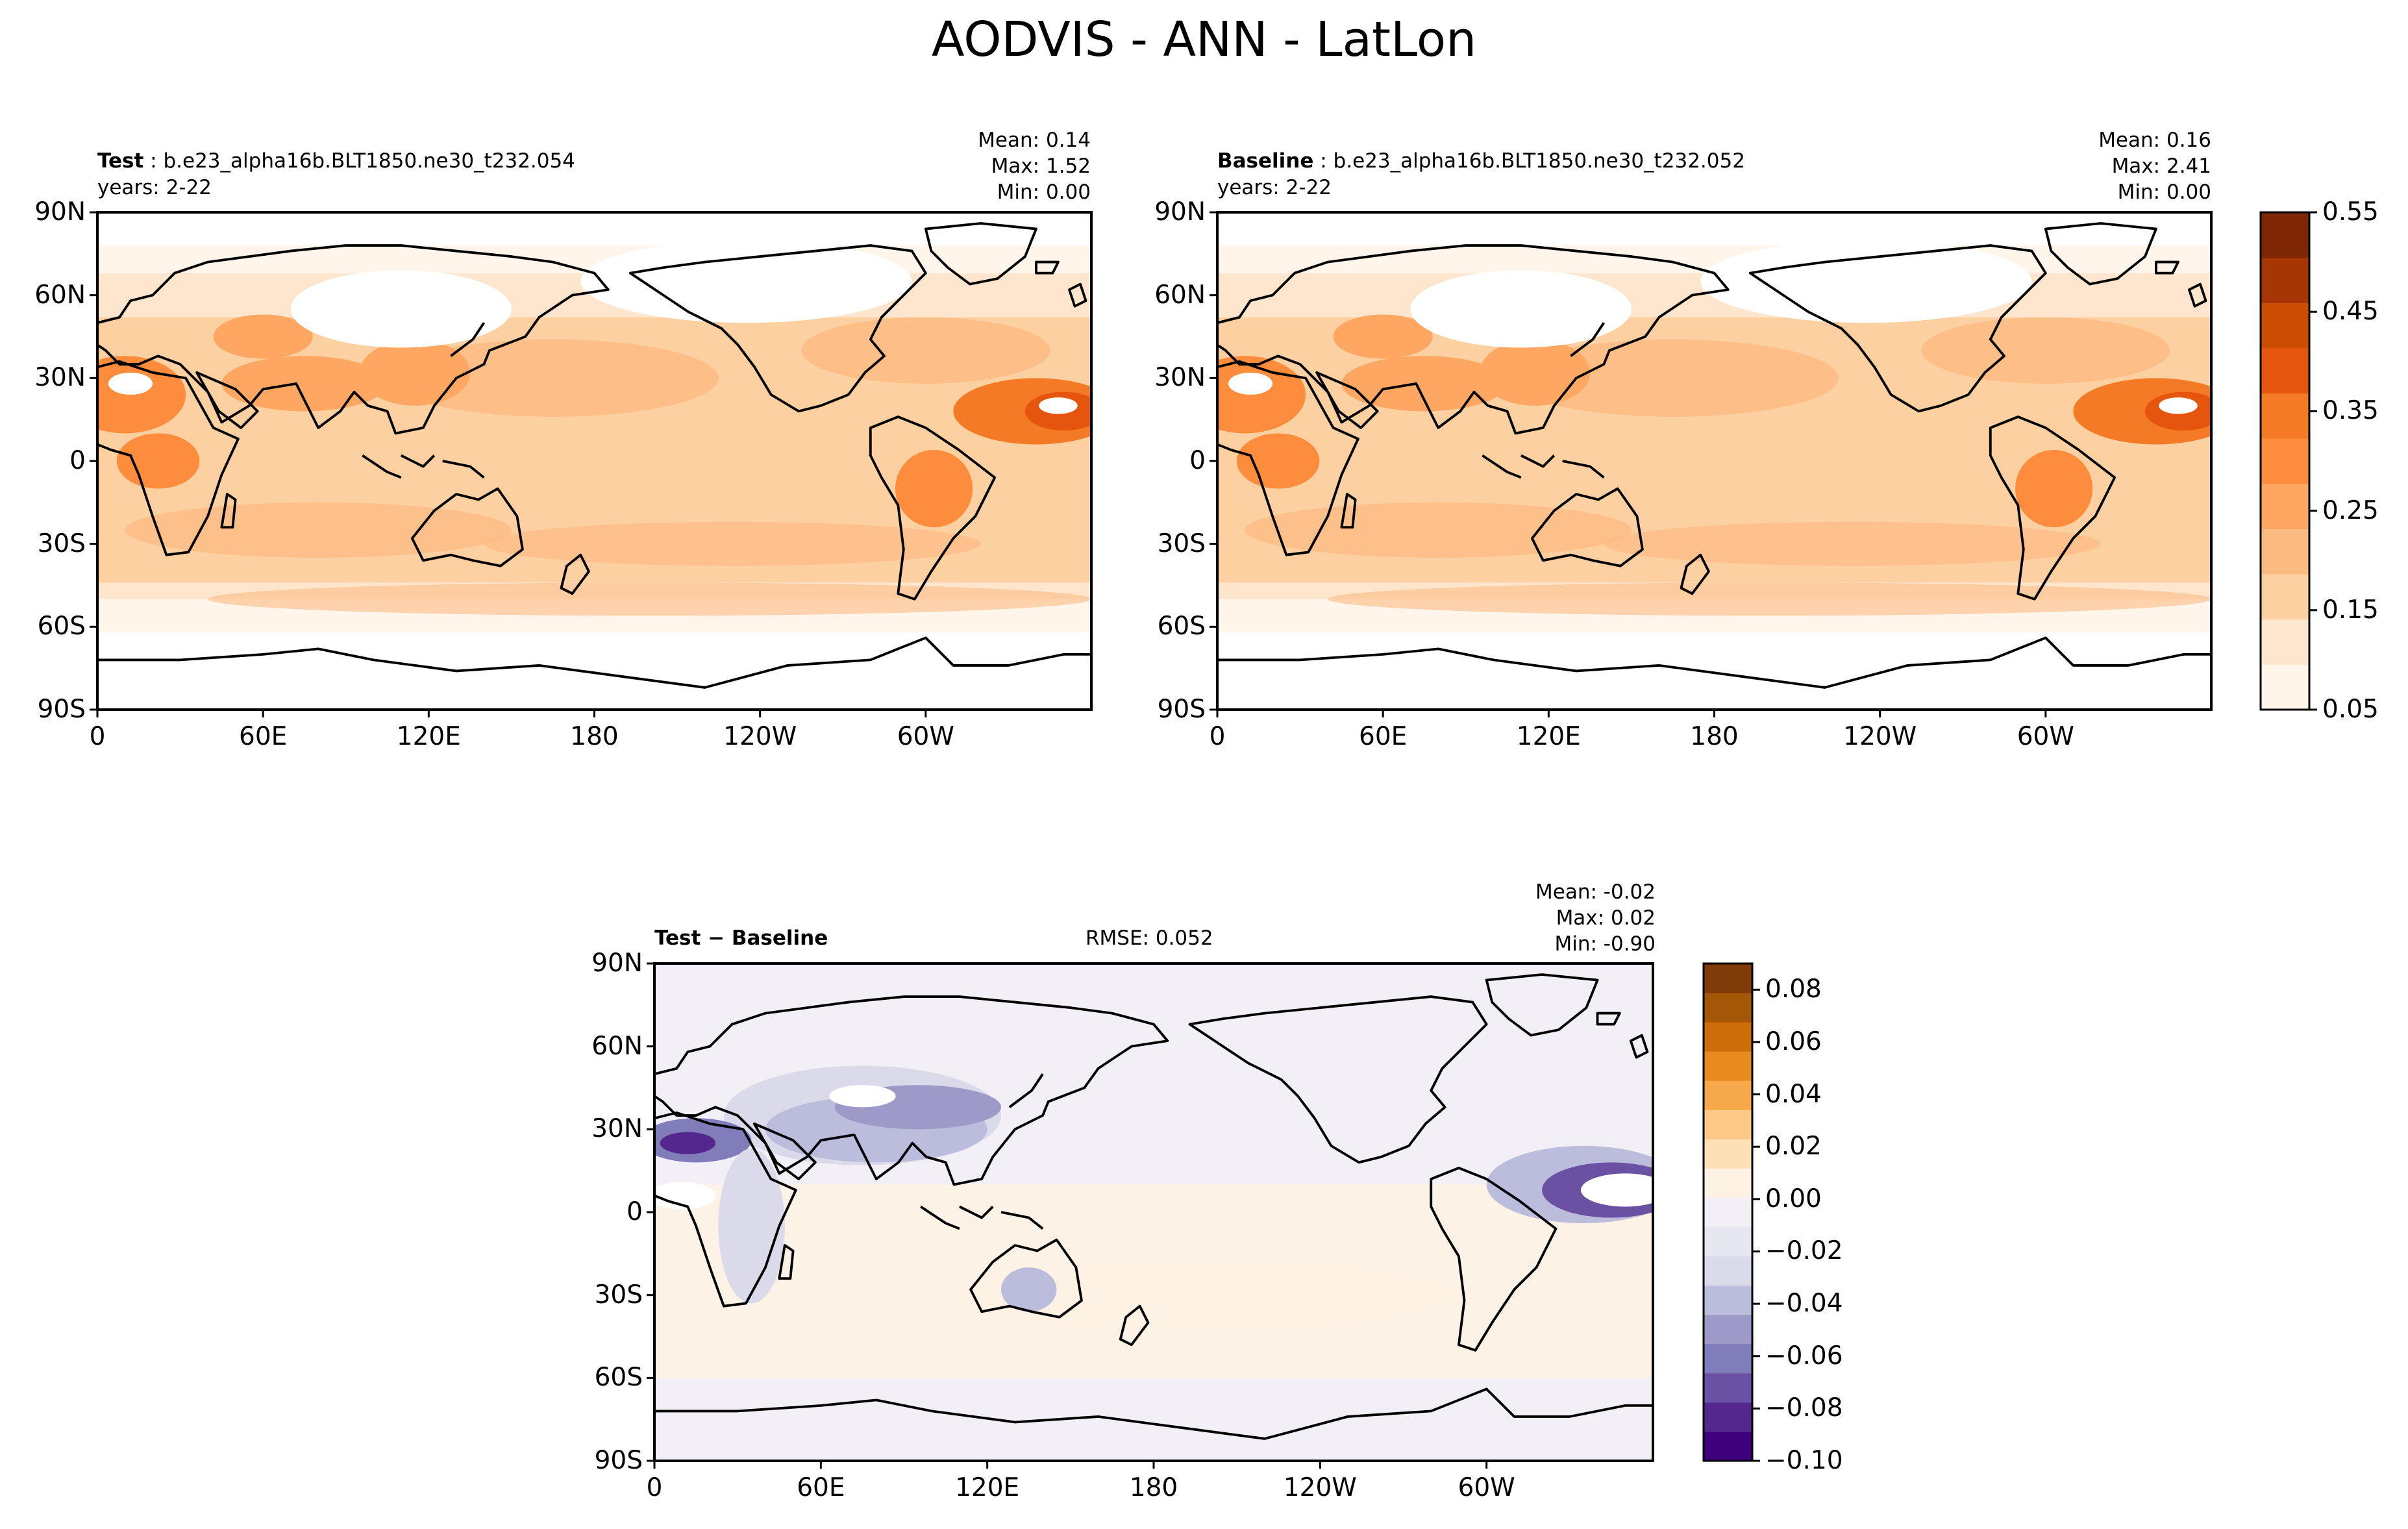  What do you see at coordinates (617, 1046) in the screenshot?
I see `diff-lat-tick-label: 60N` at bounding box center [617, 1046].